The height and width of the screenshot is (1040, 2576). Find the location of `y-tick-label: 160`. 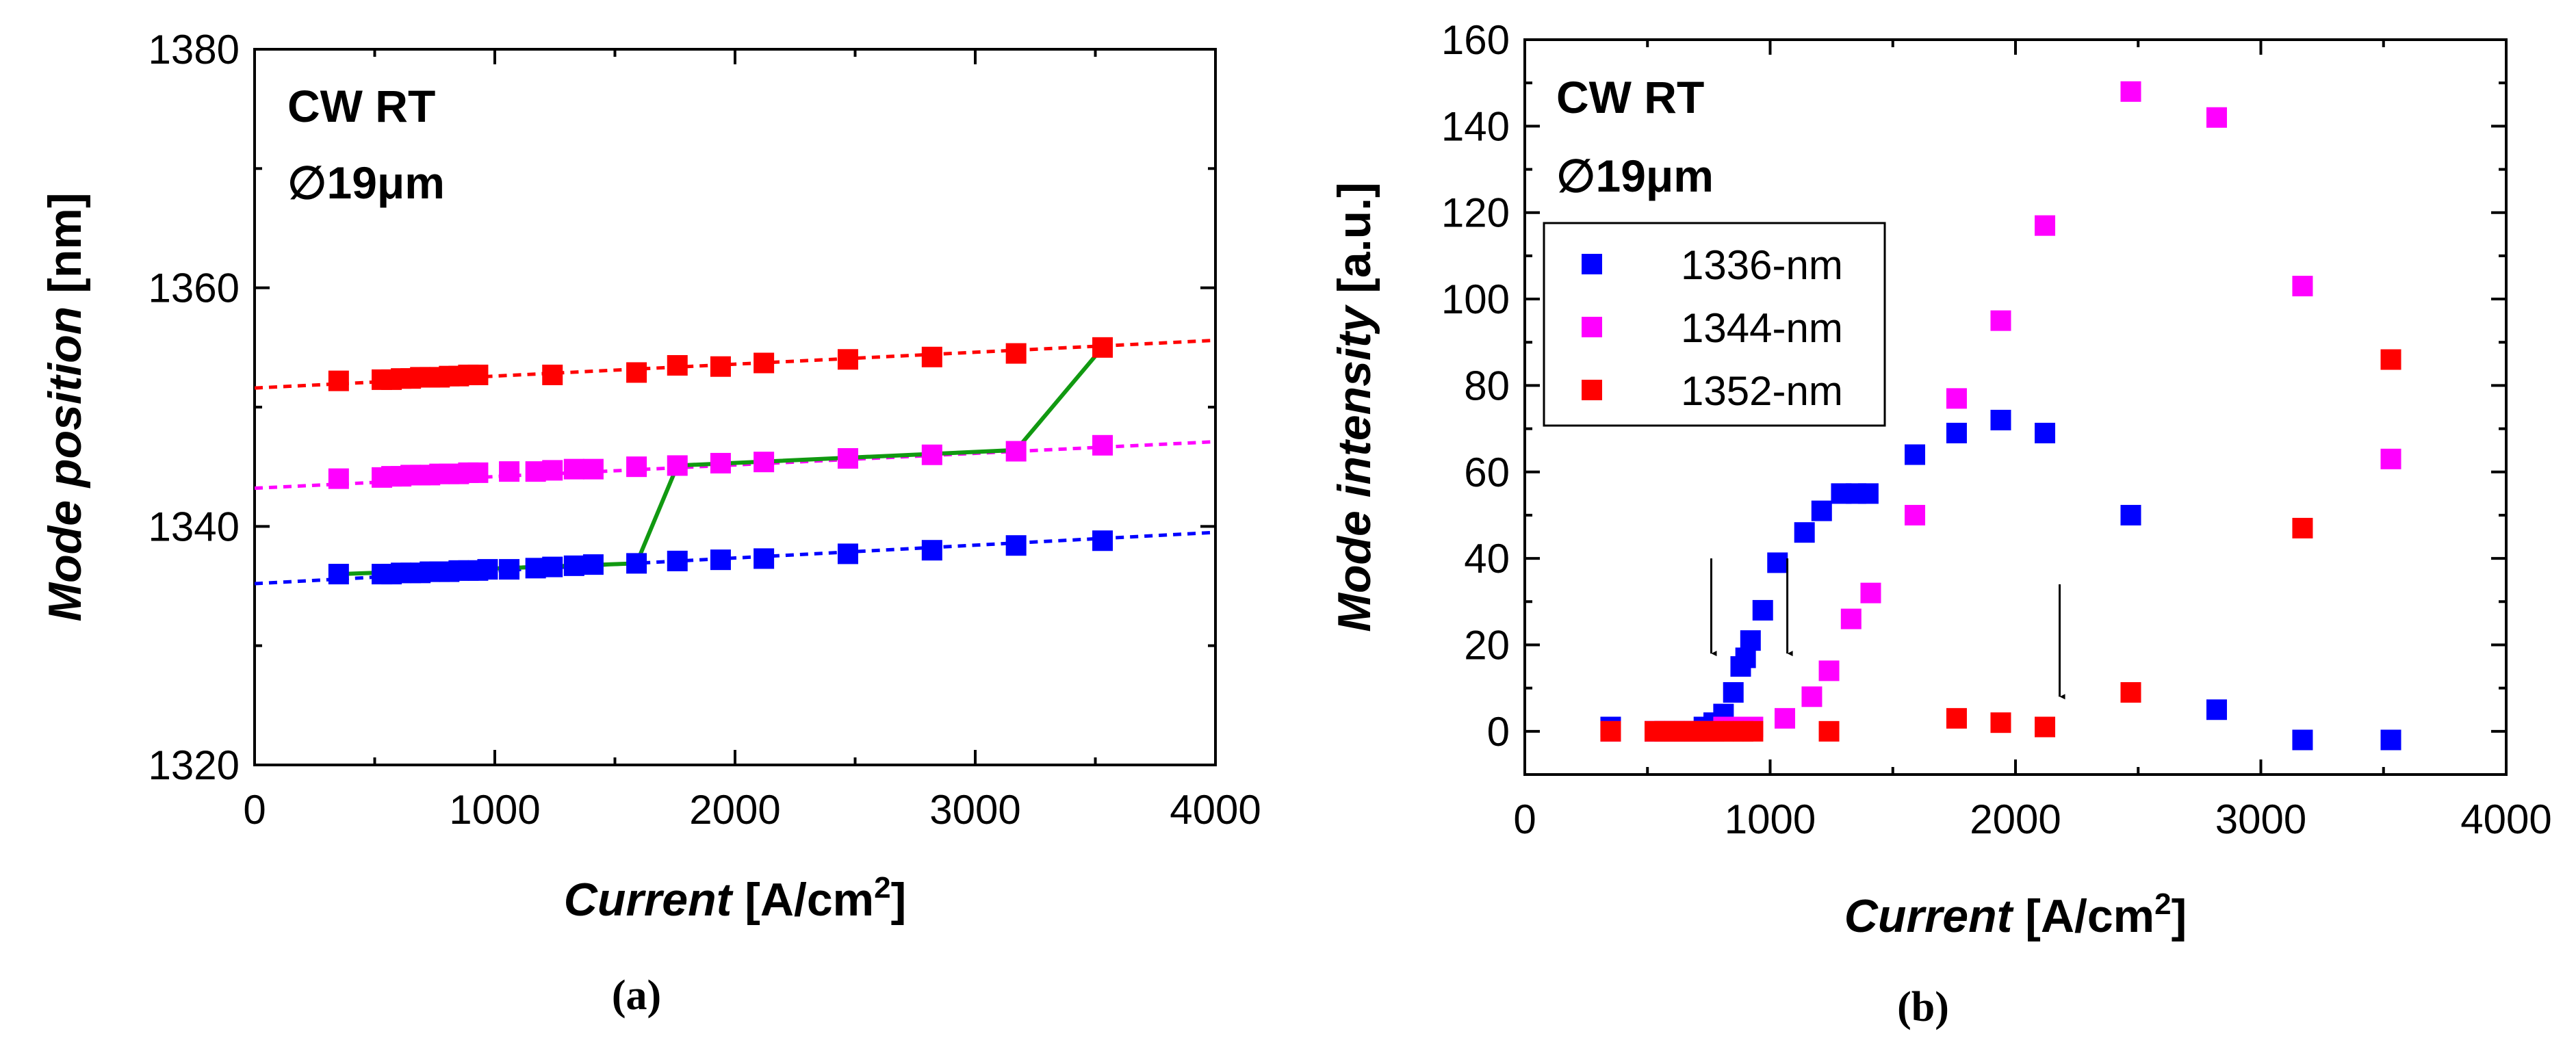

y-tick-label: 160 is located at coordinates (1475, 40).